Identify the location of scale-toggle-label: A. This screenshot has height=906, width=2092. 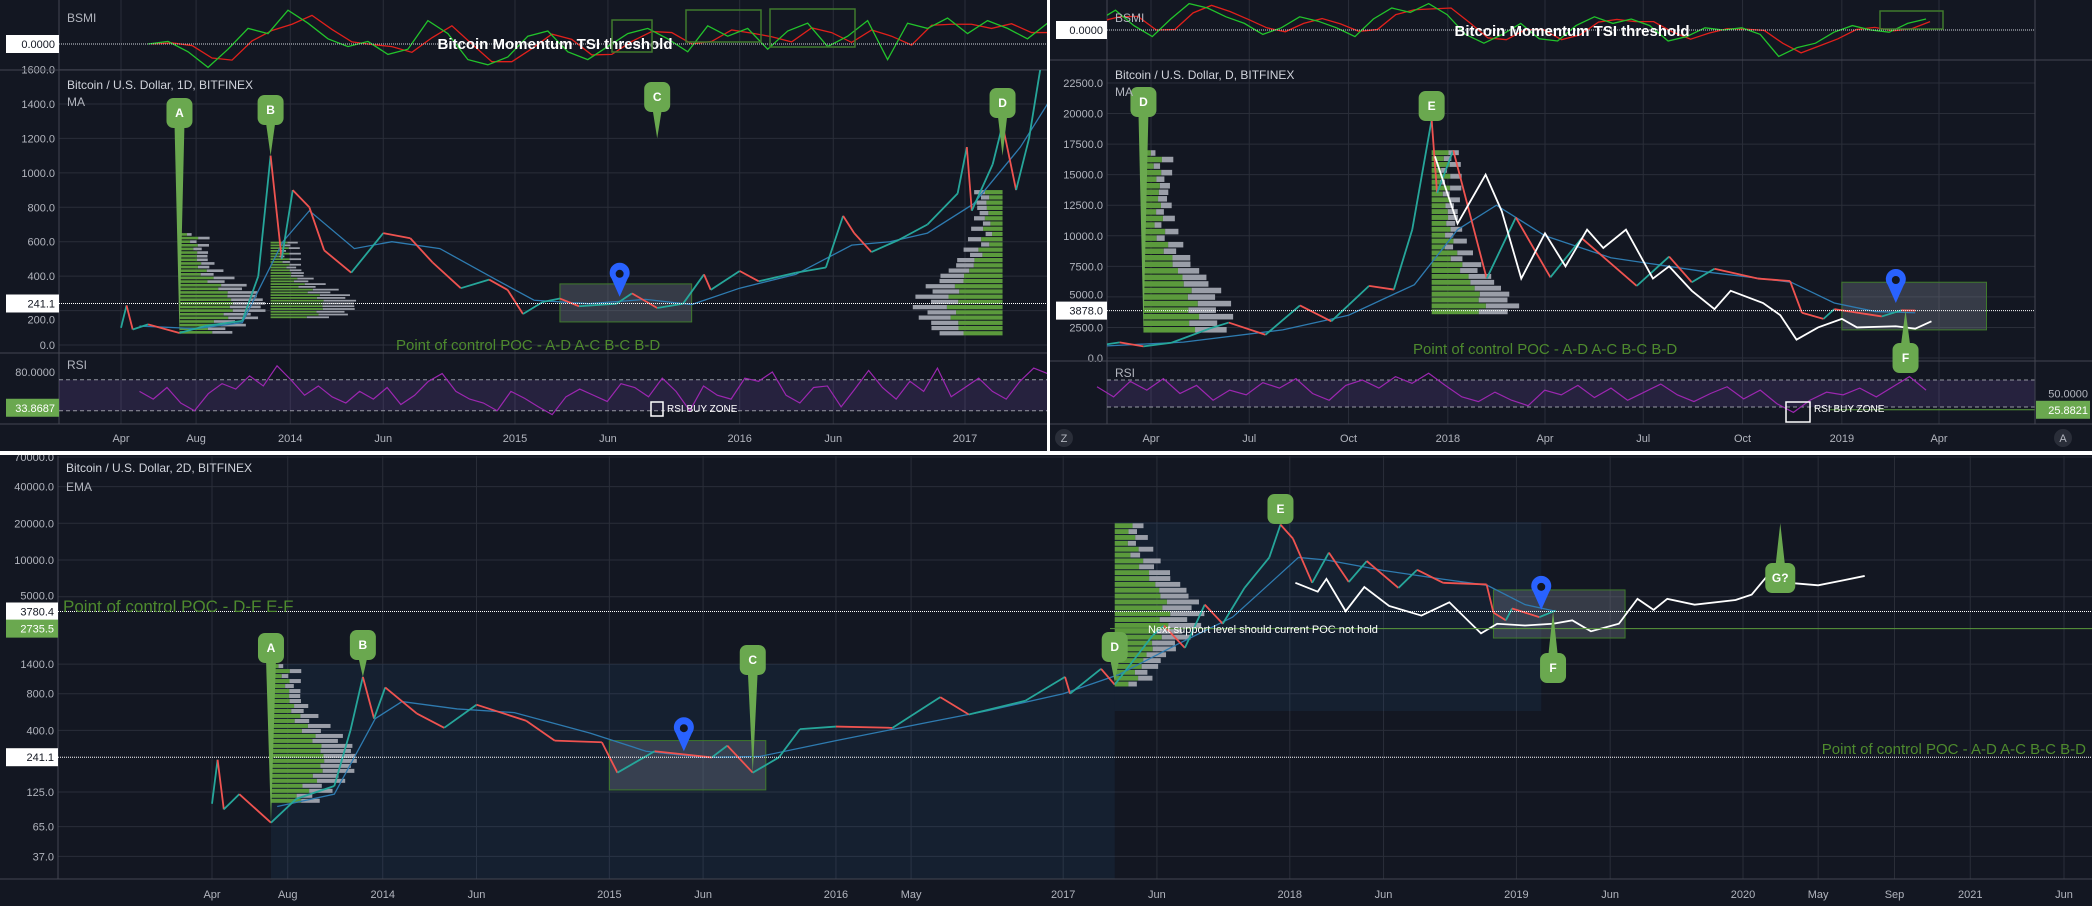
(2063, 439).